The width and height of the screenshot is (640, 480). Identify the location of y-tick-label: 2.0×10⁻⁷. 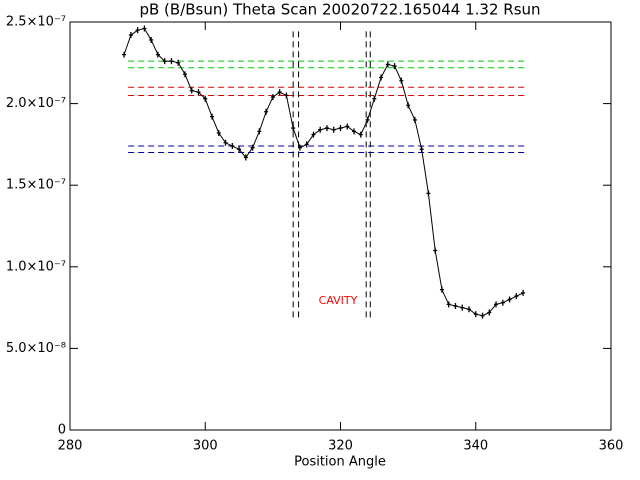
(36, 103).